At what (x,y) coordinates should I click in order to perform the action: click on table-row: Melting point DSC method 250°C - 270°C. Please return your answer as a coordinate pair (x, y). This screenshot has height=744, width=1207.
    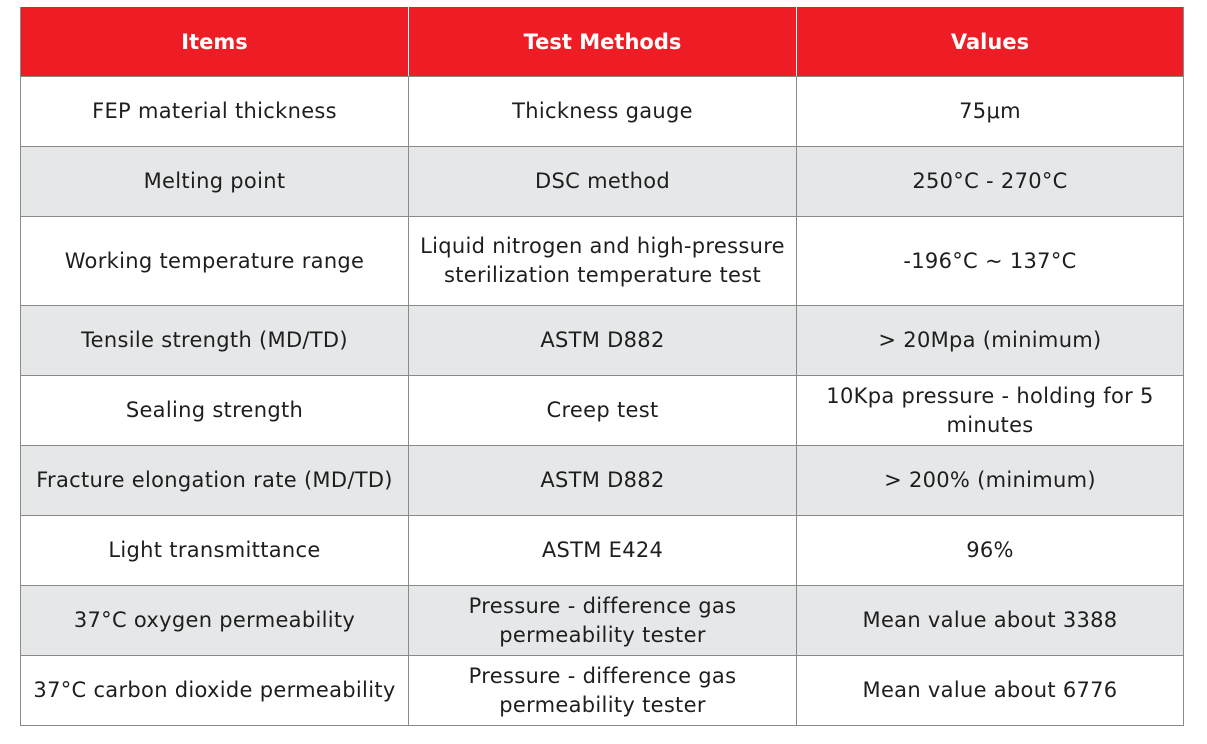
    Looking at the image, I should click on (602, 181).